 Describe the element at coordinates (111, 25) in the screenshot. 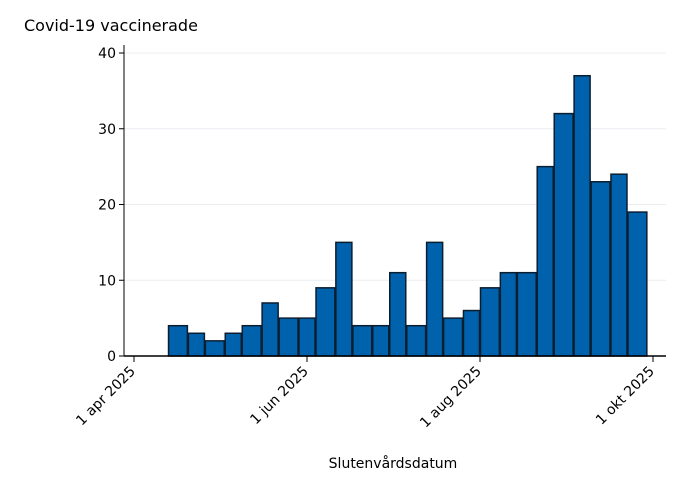

I see `chart-title: Covid-19 vaccinerade` at that location.